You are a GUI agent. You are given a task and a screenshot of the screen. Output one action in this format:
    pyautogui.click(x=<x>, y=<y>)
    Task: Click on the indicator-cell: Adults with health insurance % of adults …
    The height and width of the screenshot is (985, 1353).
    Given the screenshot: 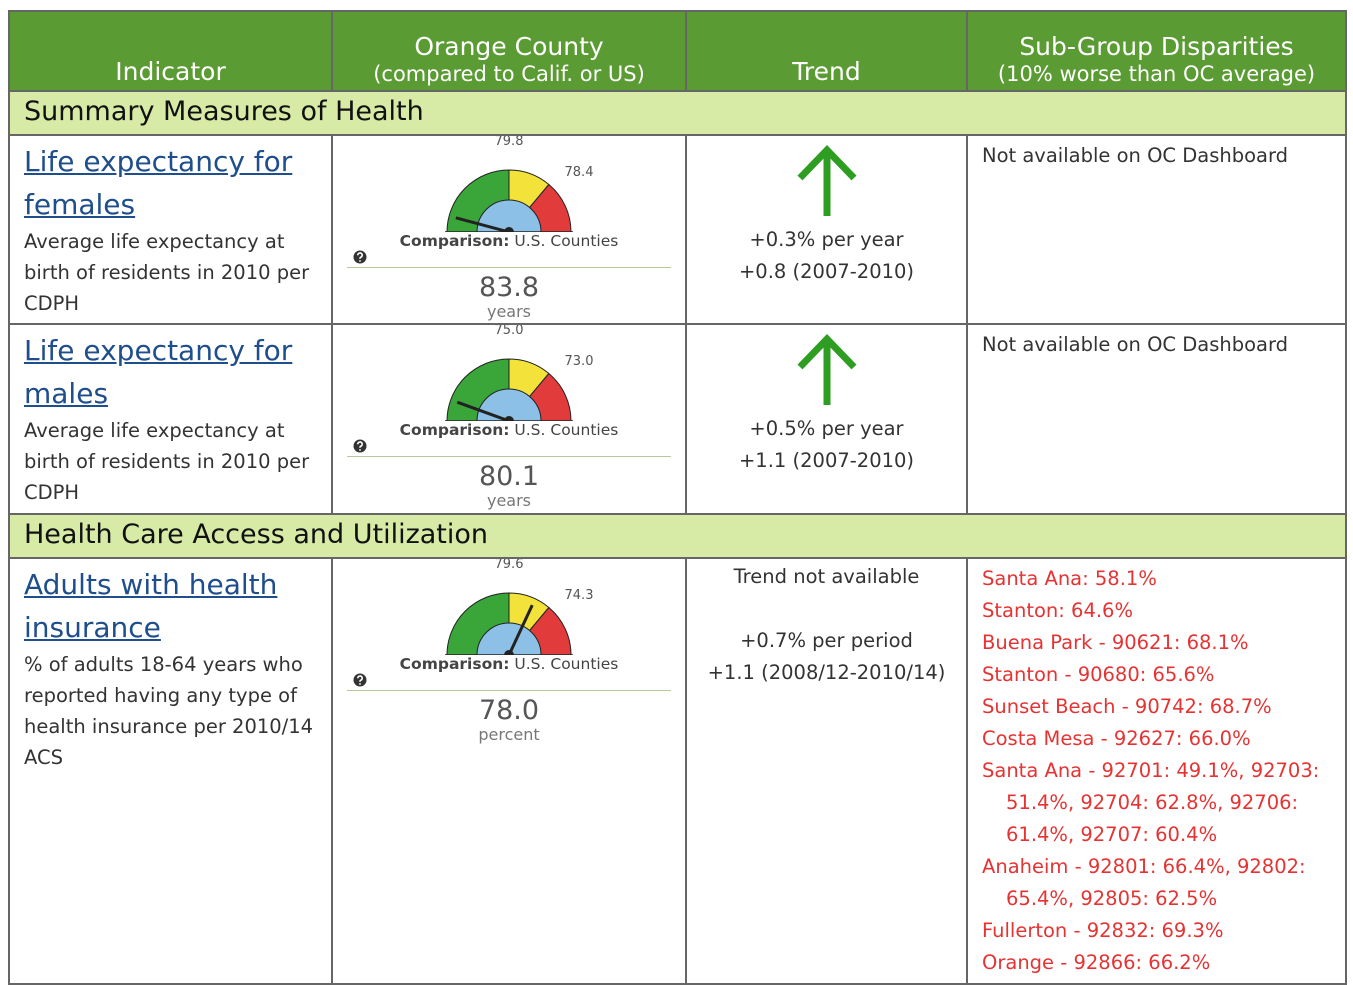 What is the action you would take?
    pyautogui.click(x=170, y=771)
    